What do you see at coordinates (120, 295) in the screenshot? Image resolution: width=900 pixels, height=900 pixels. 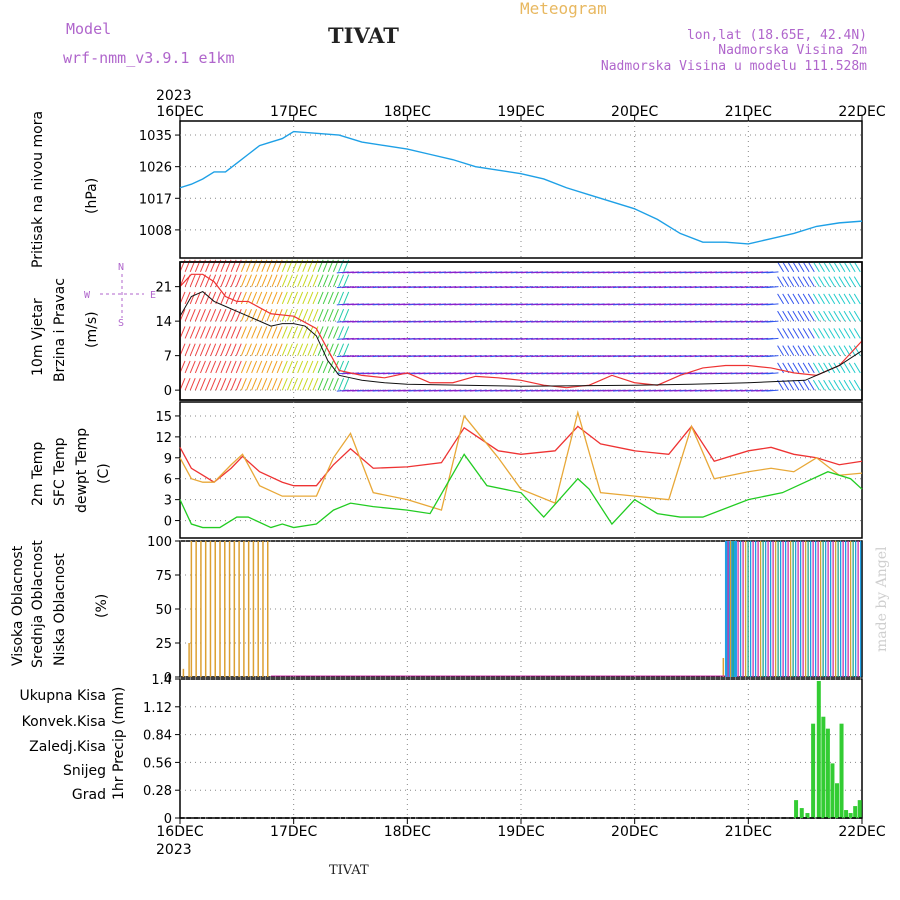 I see `compass-icon: N W E S` at bounding box center [120, 295].